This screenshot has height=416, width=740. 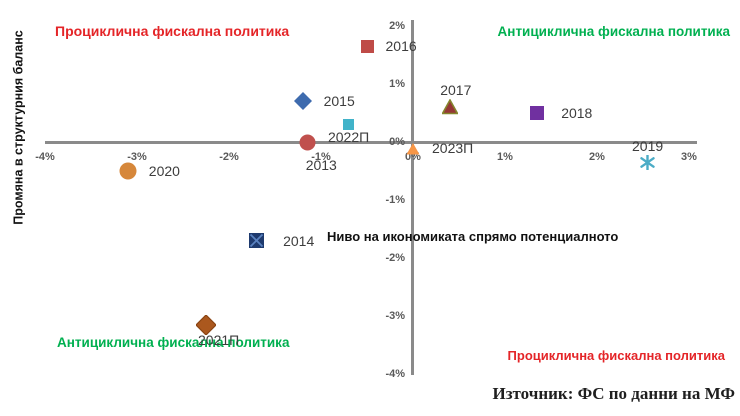 What do you see at coordinates (397, 142) in the screenshot?
I see `y-tick-label: 0%` at bounding box center [397, 142].